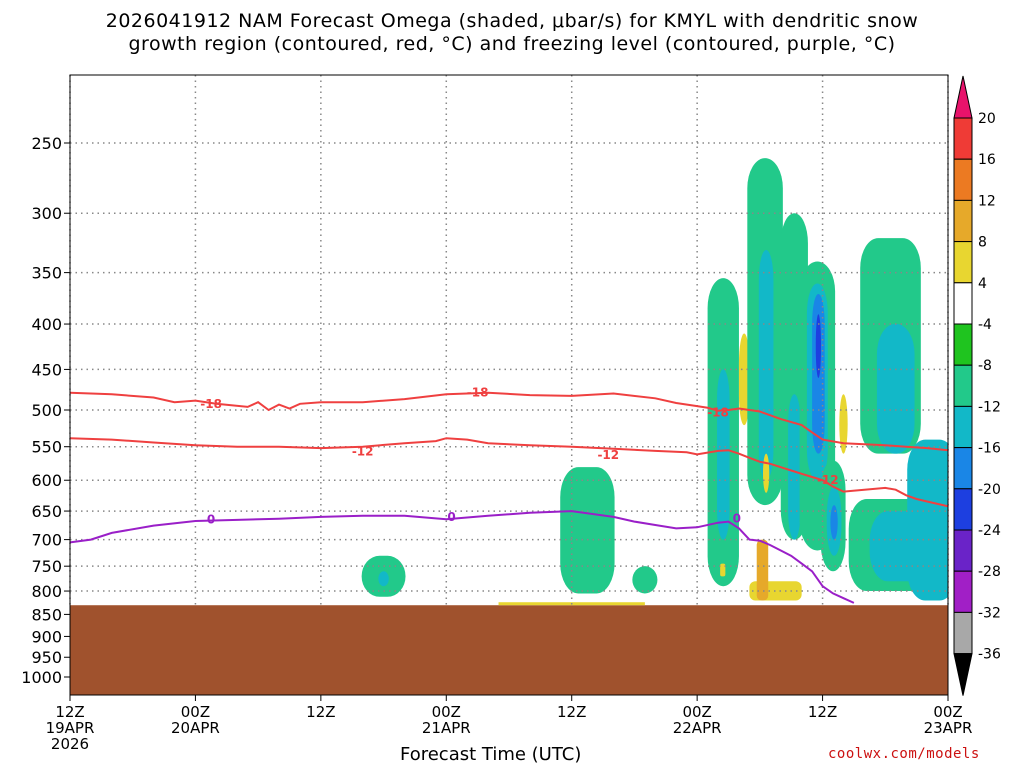  I want to click on omega-cell-positive-small, so click(723, 570).